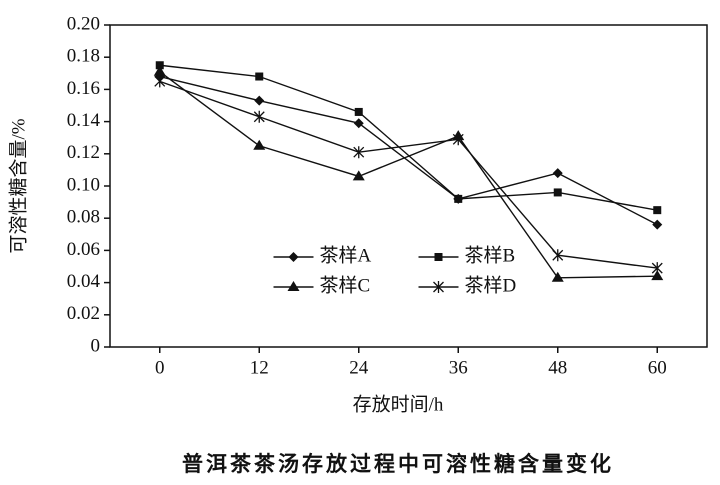 The height and width of the screenshot is (485, 720). I want to click on y-axis-label: 可溶性糖含量/%, so click(18, 185).